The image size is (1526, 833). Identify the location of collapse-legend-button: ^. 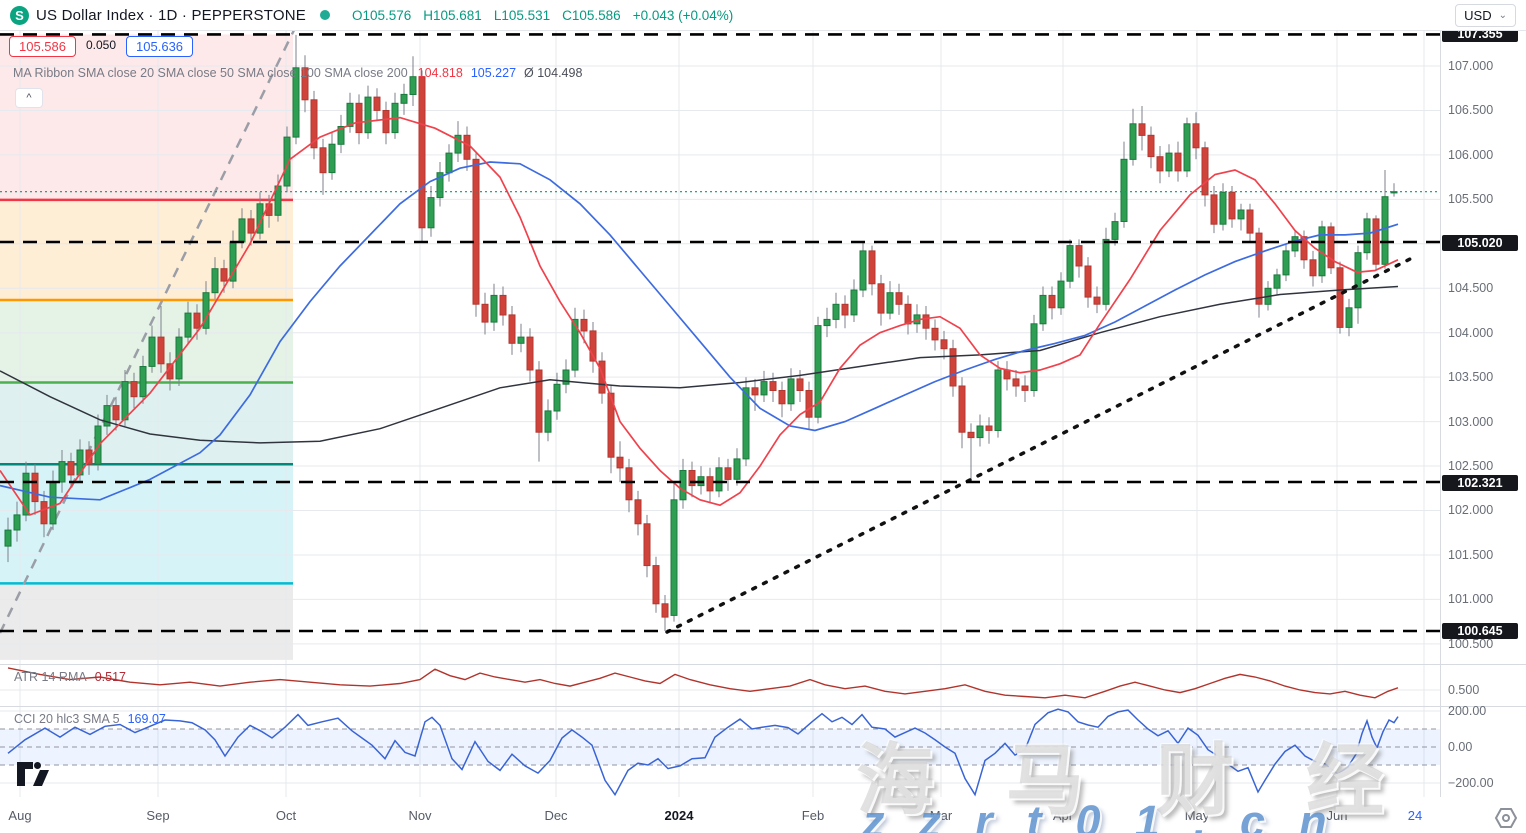
(29, 98).